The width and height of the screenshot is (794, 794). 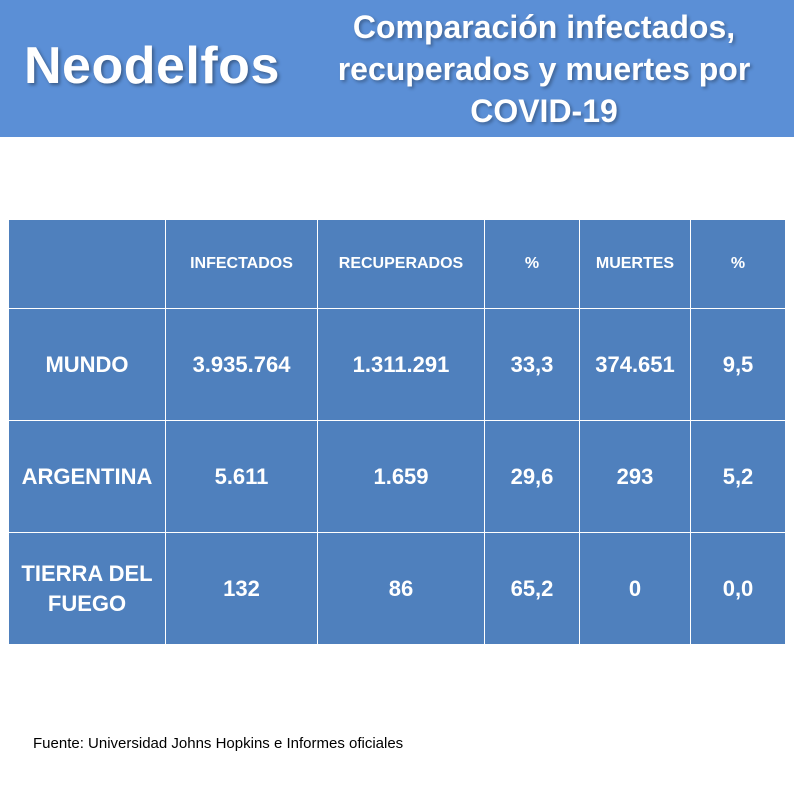 What do you see at coordinates (635, 588) in the screenshot?
I see `cell-muertes: 0` at bounding box center [635, 588].